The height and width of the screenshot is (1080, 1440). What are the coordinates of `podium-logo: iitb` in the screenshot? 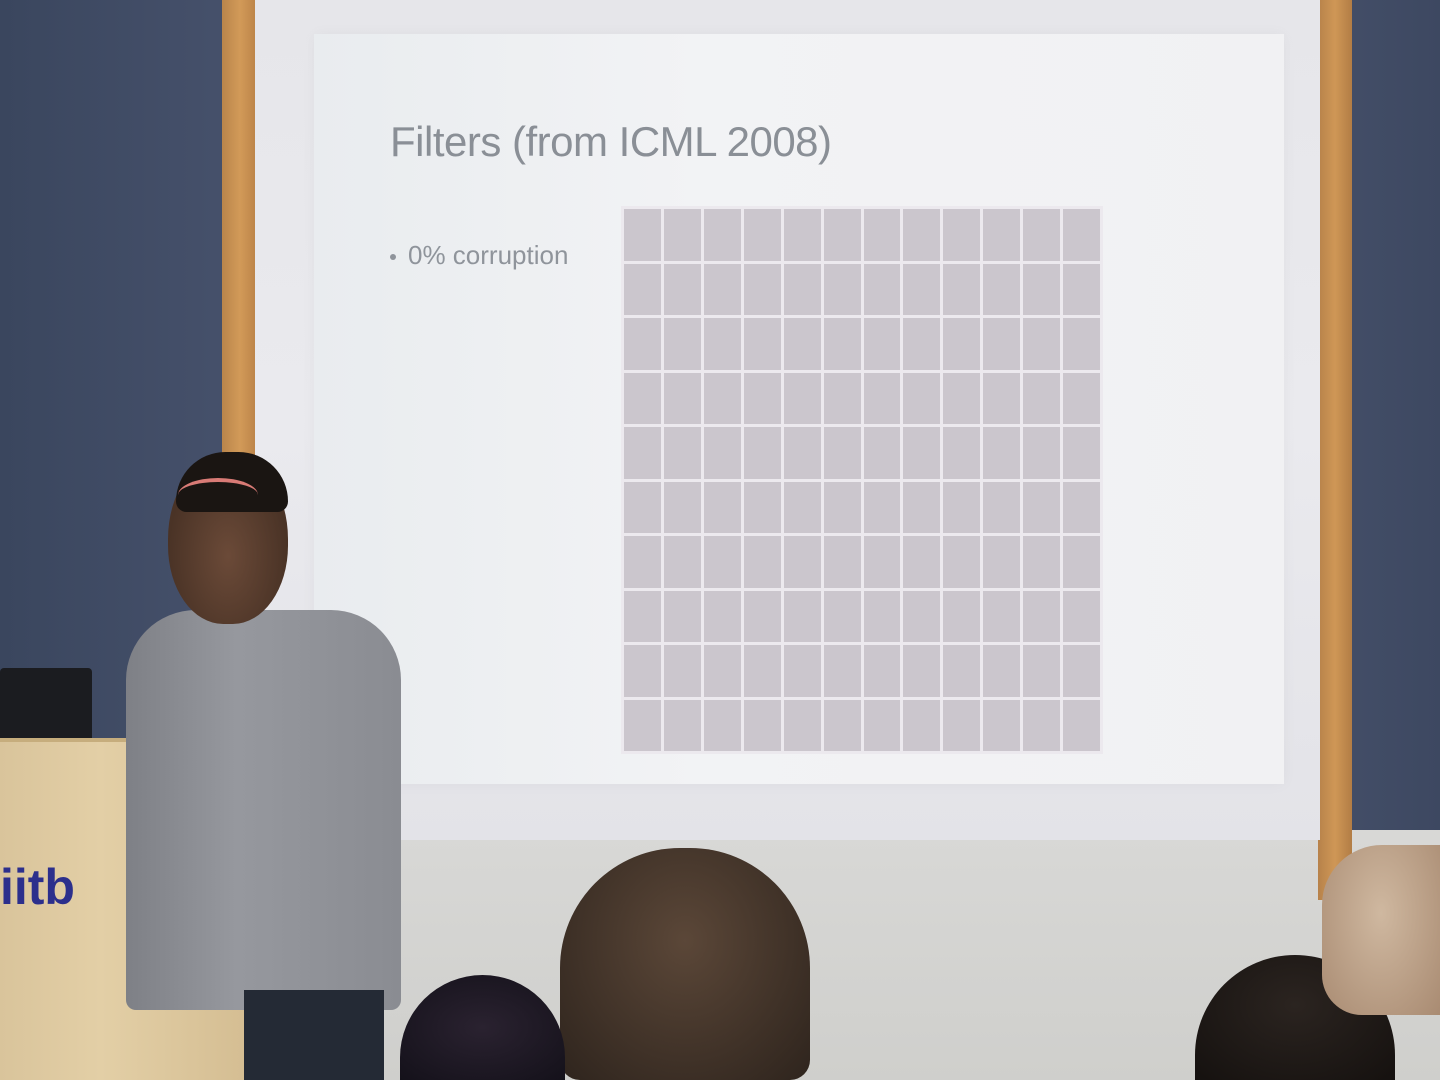 It's located at (37, 887).